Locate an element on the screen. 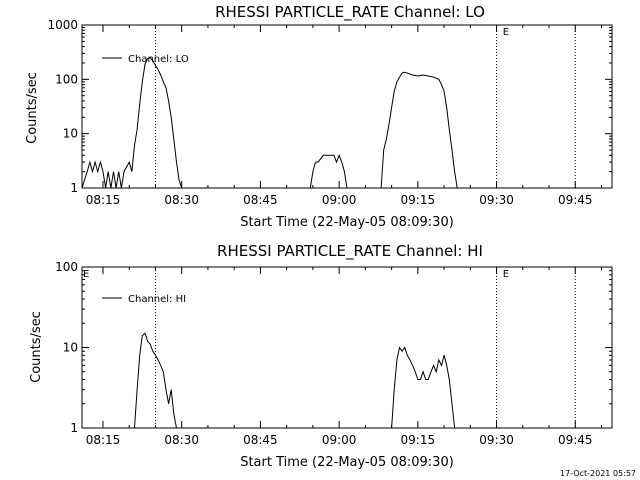 Image resolution: width=640 pixels, height=480 pixels. y-axis-label-hi: Counts/sec is located at coordinates (36, 347).